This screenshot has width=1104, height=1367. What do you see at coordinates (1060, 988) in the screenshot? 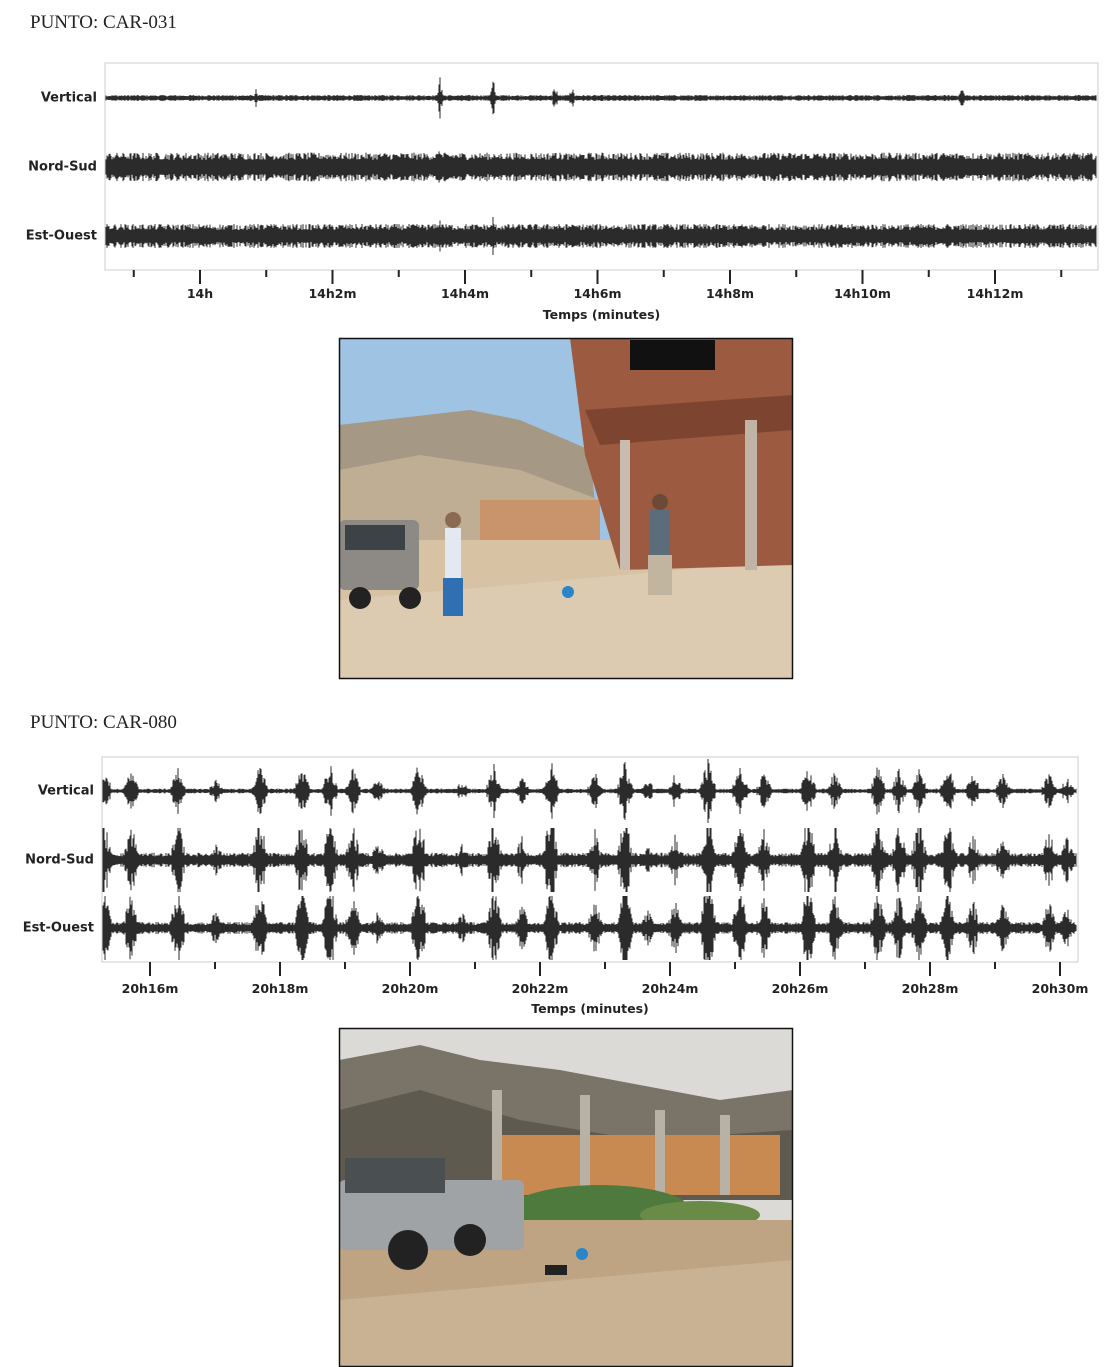
I see `time-label: 20h30m` at bounding box center [1060, 988].